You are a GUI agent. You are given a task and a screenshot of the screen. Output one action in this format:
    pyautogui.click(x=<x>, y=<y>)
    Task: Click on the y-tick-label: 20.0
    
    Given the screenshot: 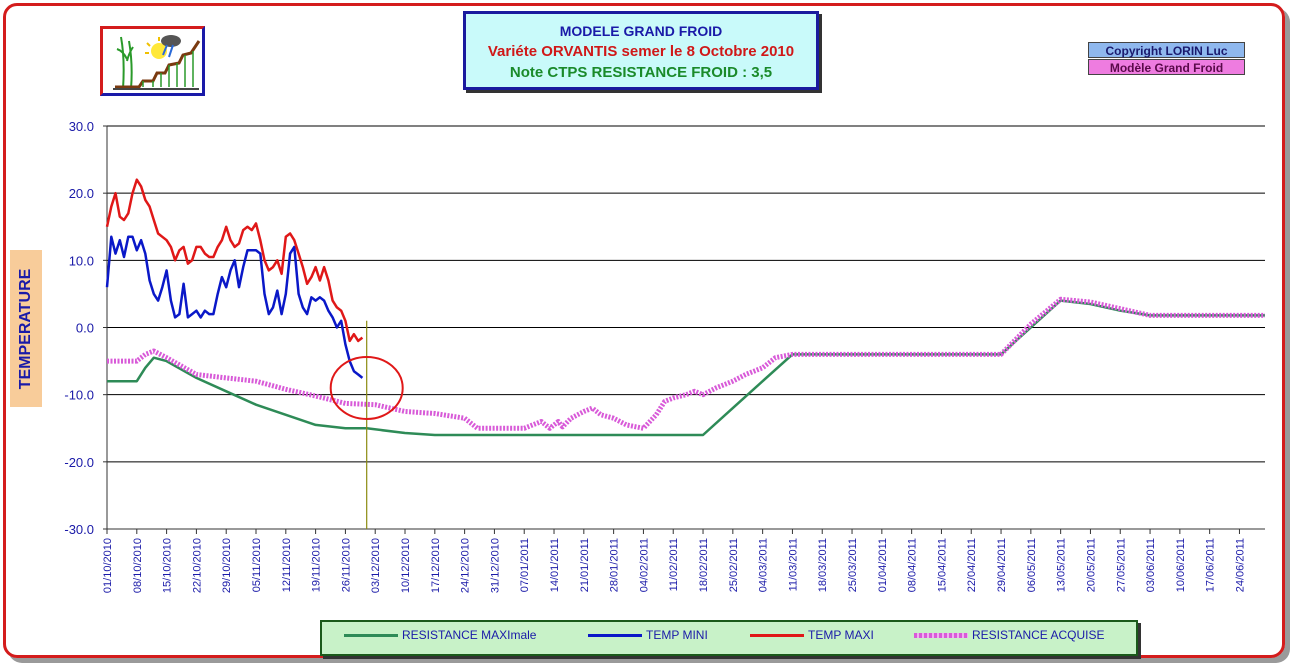 What is the action you would take?
    pyautogui.click(x=81, y=193)
    